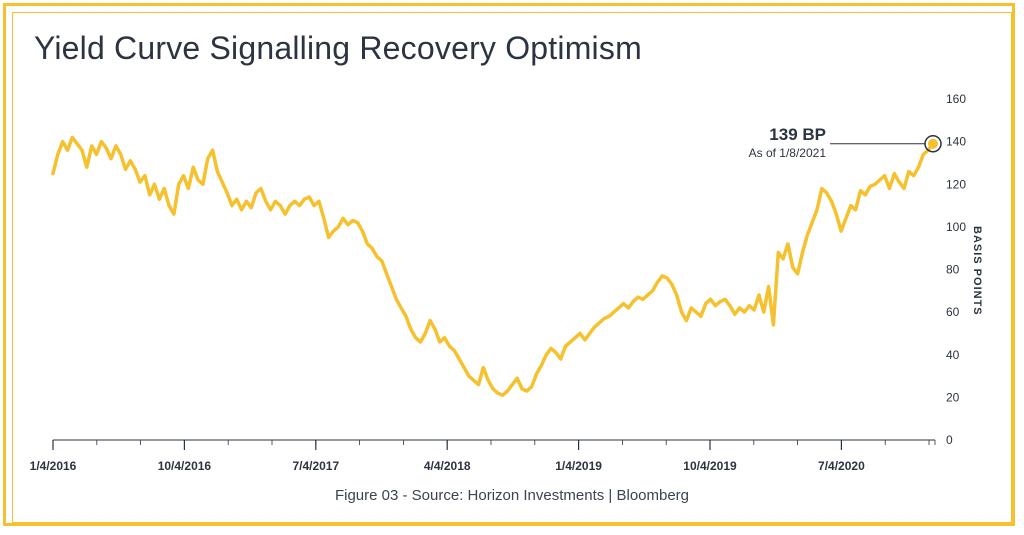 The width and height of the screenshot is (1024, 535). I want to click on annotation-ring, so click(933, 144).